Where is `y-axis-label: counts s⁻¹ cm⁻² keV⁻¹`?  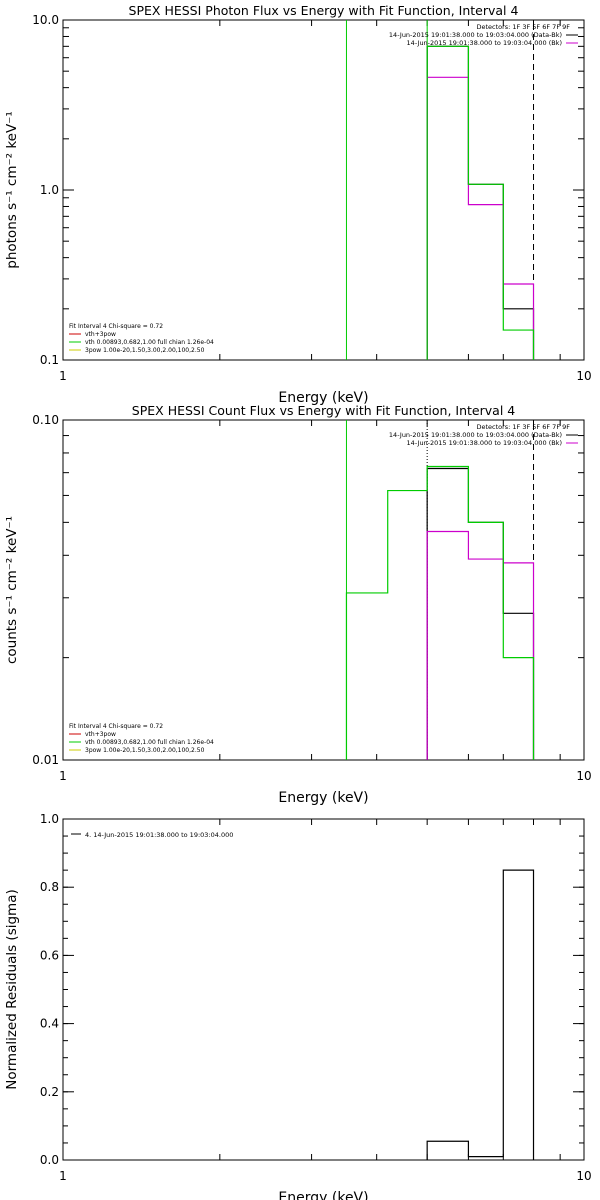 y-axis-label: counts s⁻¹ cm⁻² keV⁻¹ is located at coordinates (12, 590).